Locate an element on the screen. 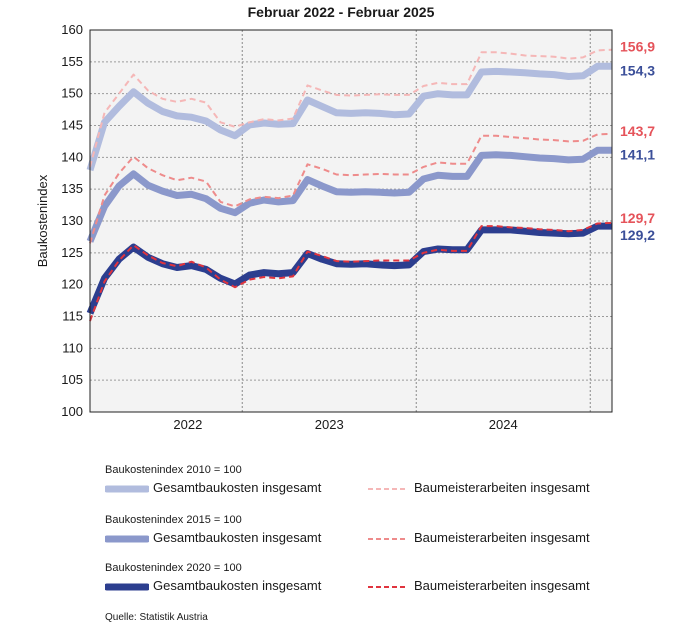 This screenshot has width=682, height=627. y-tick-label: 110 is located at coordinates (72, 347).